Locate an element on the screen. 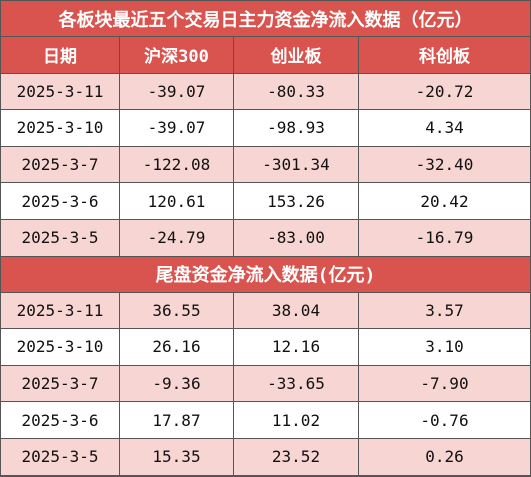 The image size is (531, 477). header-cell: 日期 is located at coordinates (60, 55).